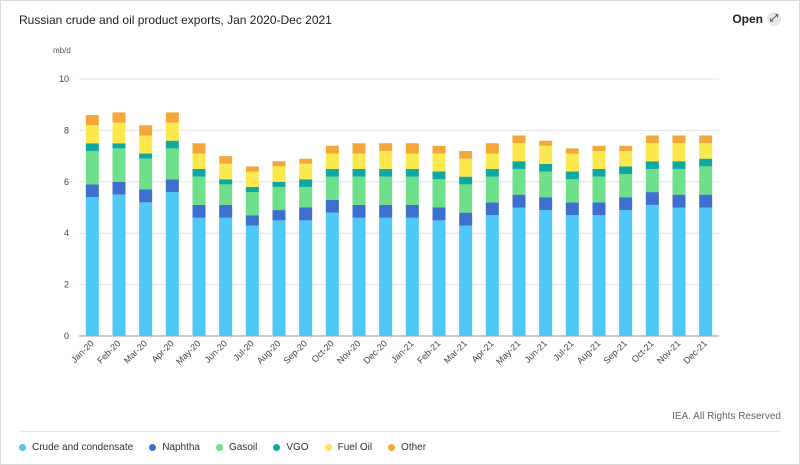  Describe the element at coordinates (66, 233) in the screenshot. I see `y-tick-label: 4` at that location.